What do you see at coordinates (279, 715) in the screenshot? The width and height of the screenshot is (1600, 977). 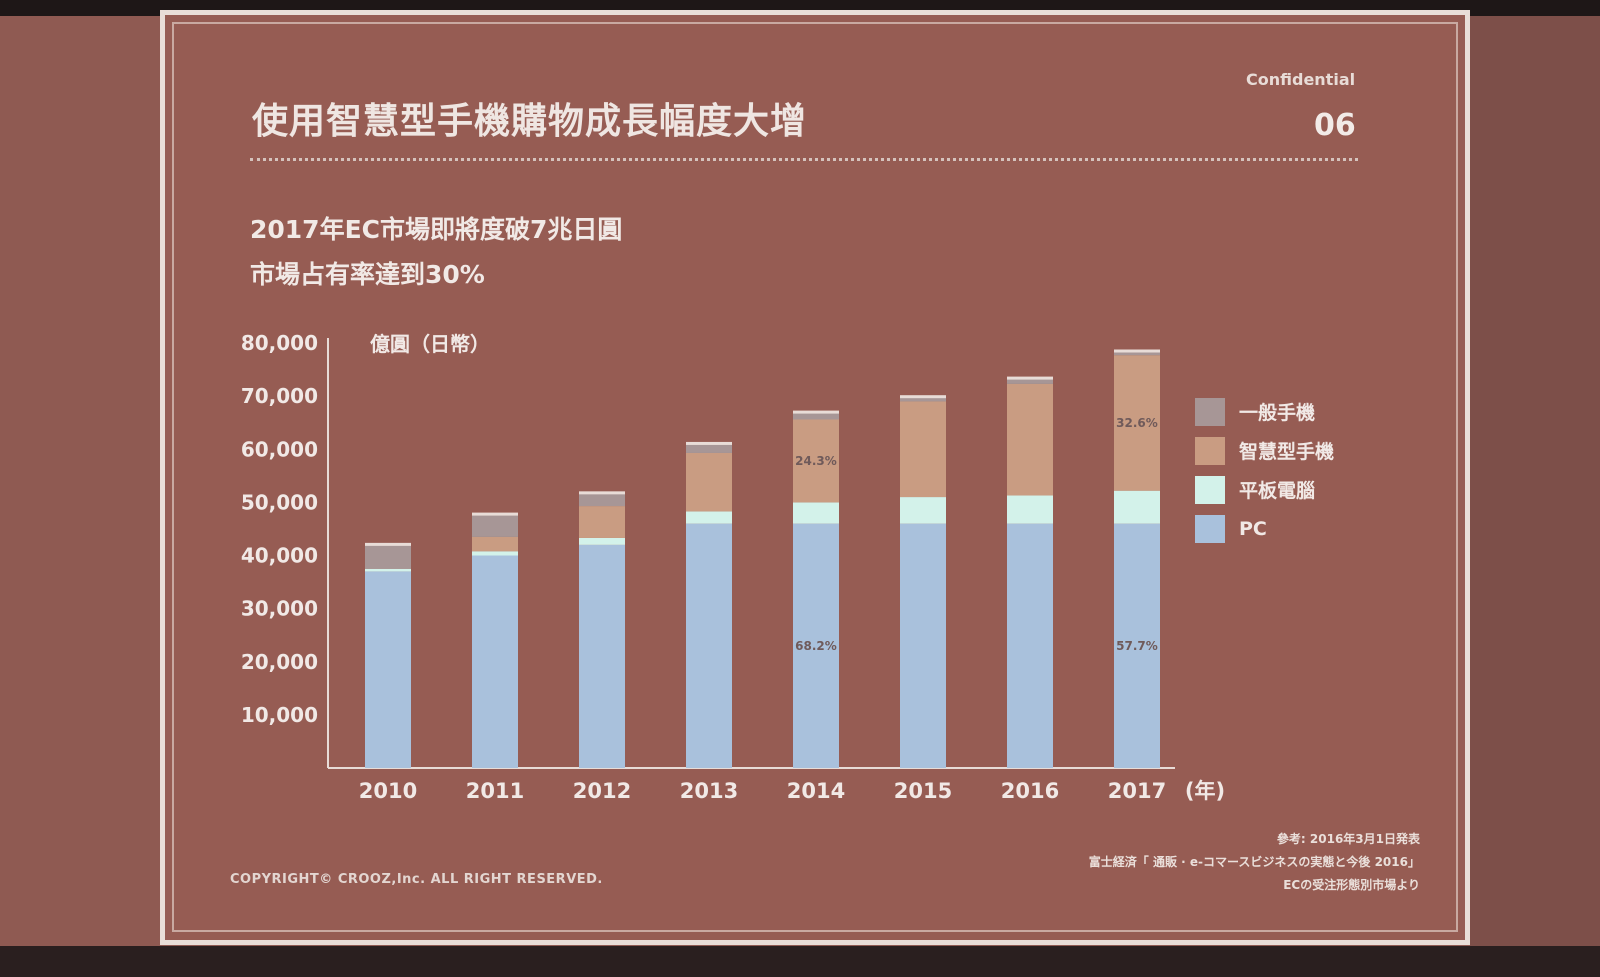 I see `y-tick-label: 10,000` at bounding box center [279, 715].